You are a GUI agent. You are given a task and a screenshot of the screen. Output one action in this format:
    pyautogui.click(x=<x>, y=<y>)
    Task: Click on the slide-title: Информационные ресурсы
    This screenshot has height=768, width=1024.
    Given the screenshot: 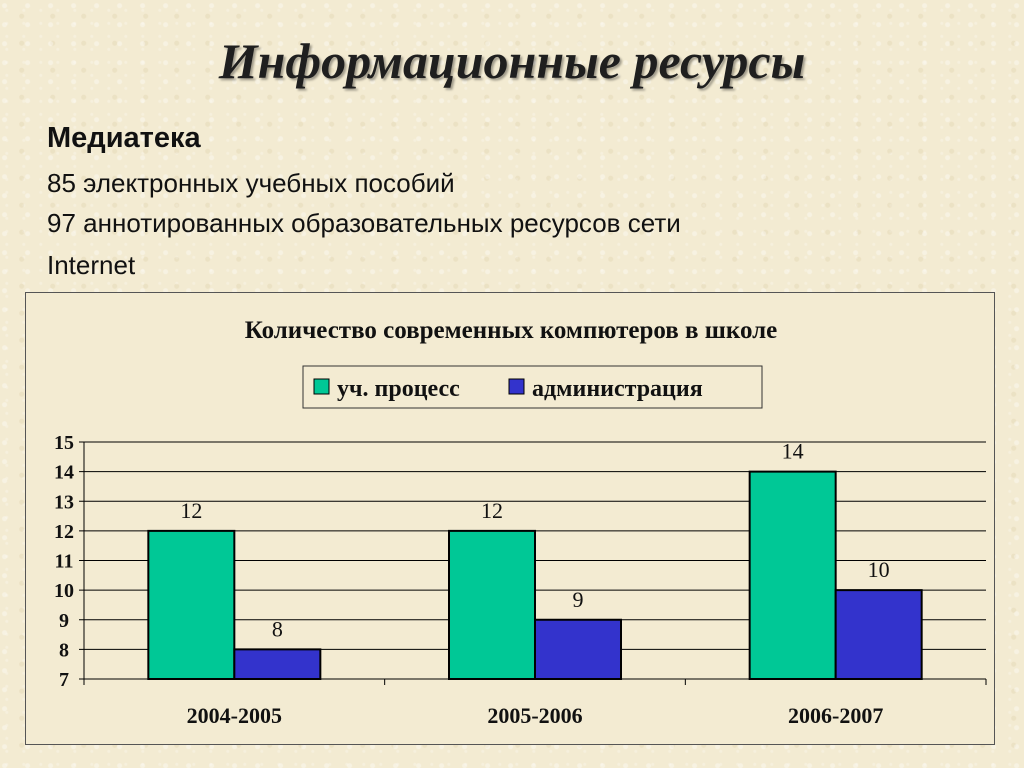 What is the action you would take?
    pyautogui.click(x=512, y=61)
    